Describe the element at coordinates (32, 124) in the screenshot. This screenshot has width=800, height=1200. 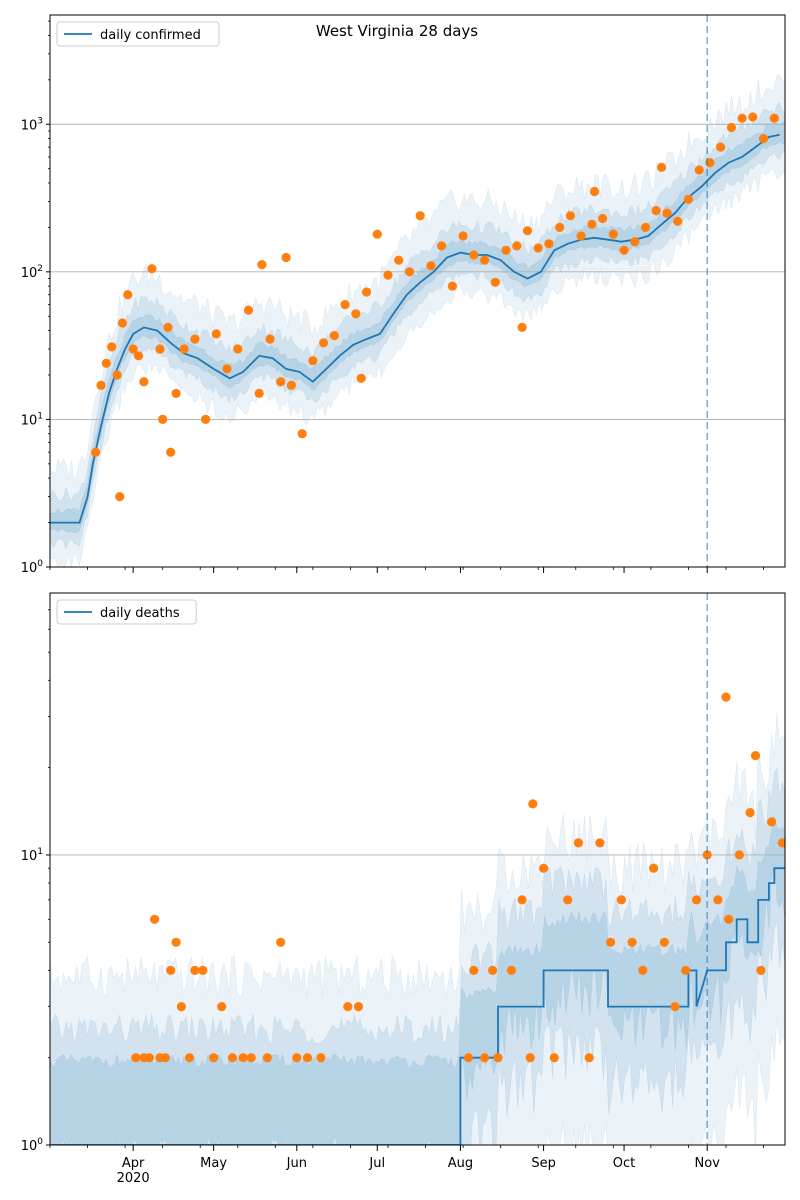
I see `confirmed-ytick-label: 10³` at that location.